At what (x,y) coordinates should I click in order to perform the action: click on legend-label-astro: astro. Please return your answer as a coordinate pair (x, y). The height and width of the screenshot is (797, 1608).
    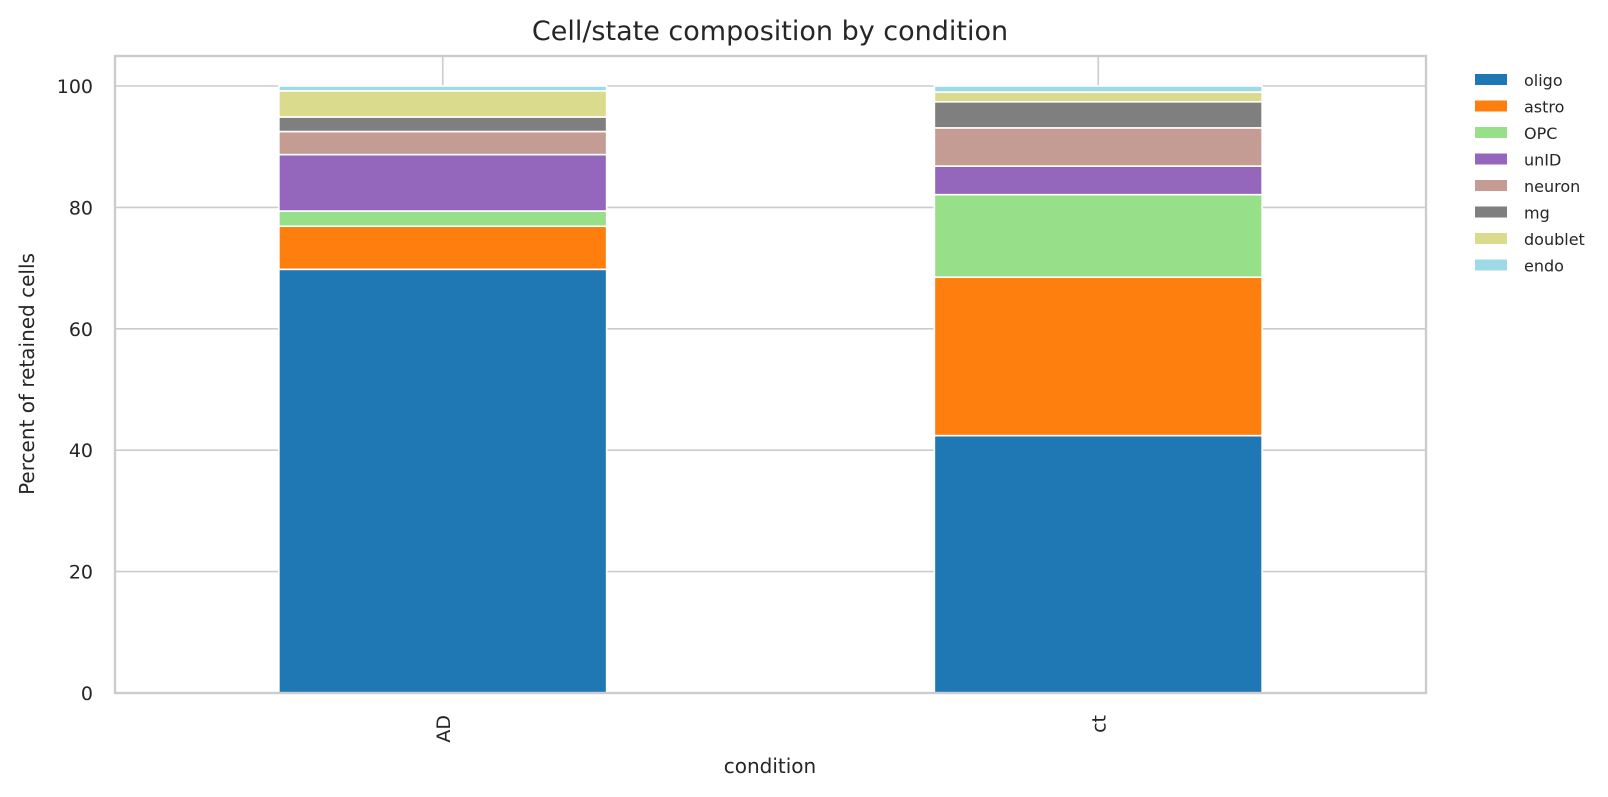
    Looking at the image, I should click on (1544, 107).